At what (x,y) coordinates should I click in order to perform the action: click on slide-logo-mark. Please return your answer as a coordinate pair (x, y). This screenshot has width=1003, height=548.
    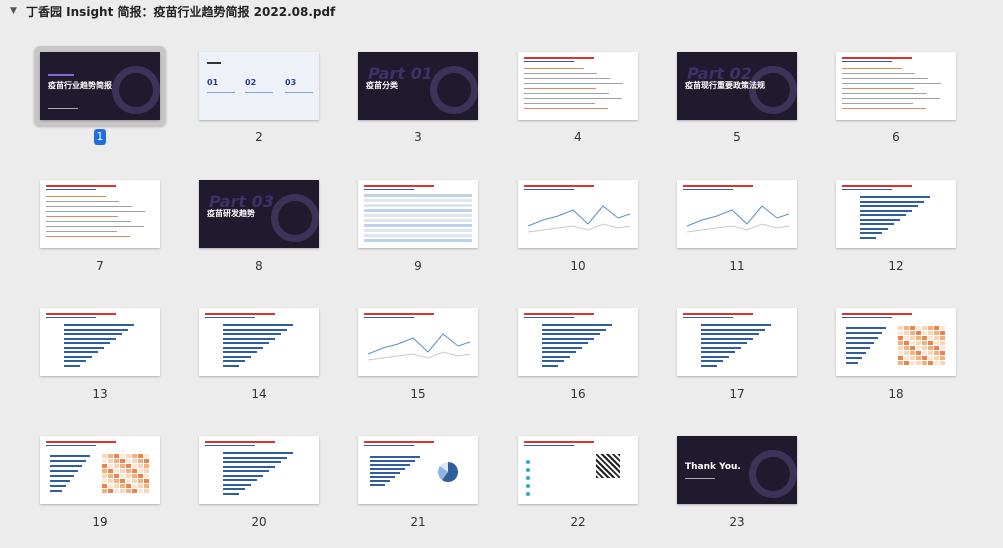
    Looking at the image, I should click on (136, 90).